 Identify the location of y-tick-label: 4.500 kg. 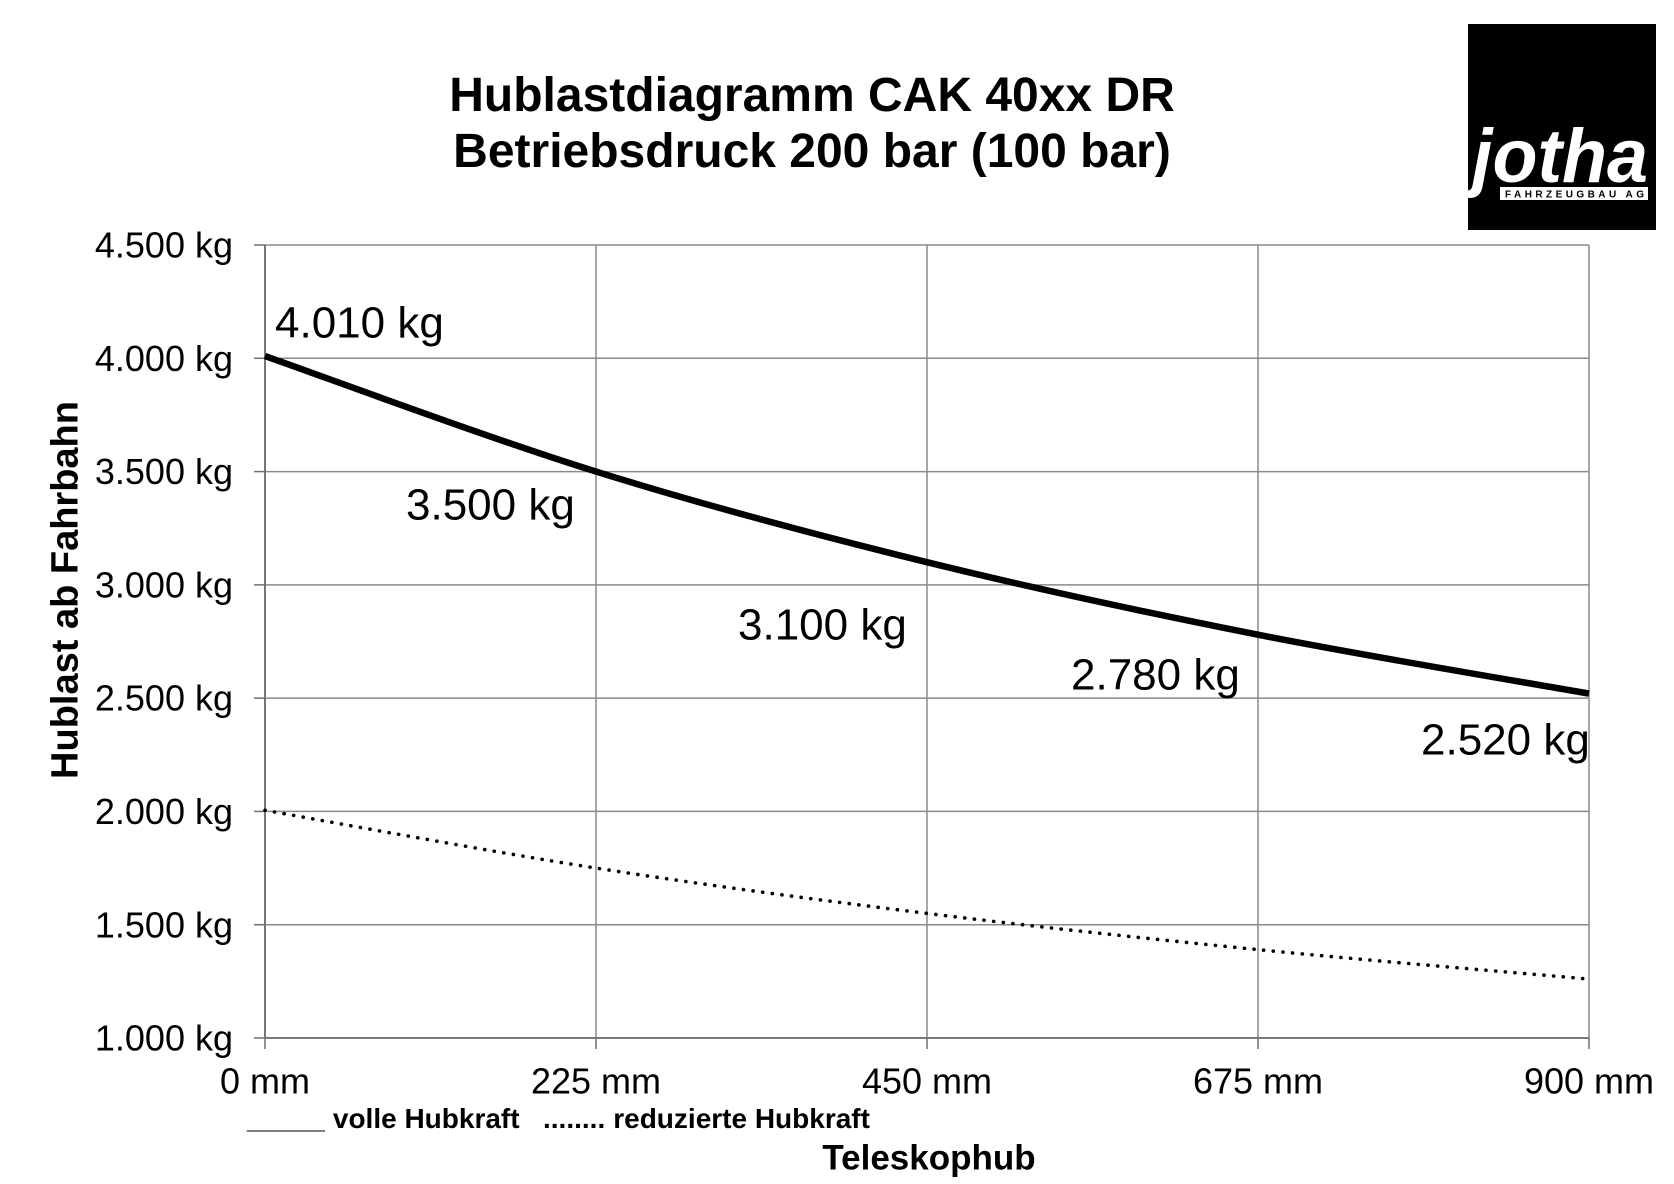
(164, 245).